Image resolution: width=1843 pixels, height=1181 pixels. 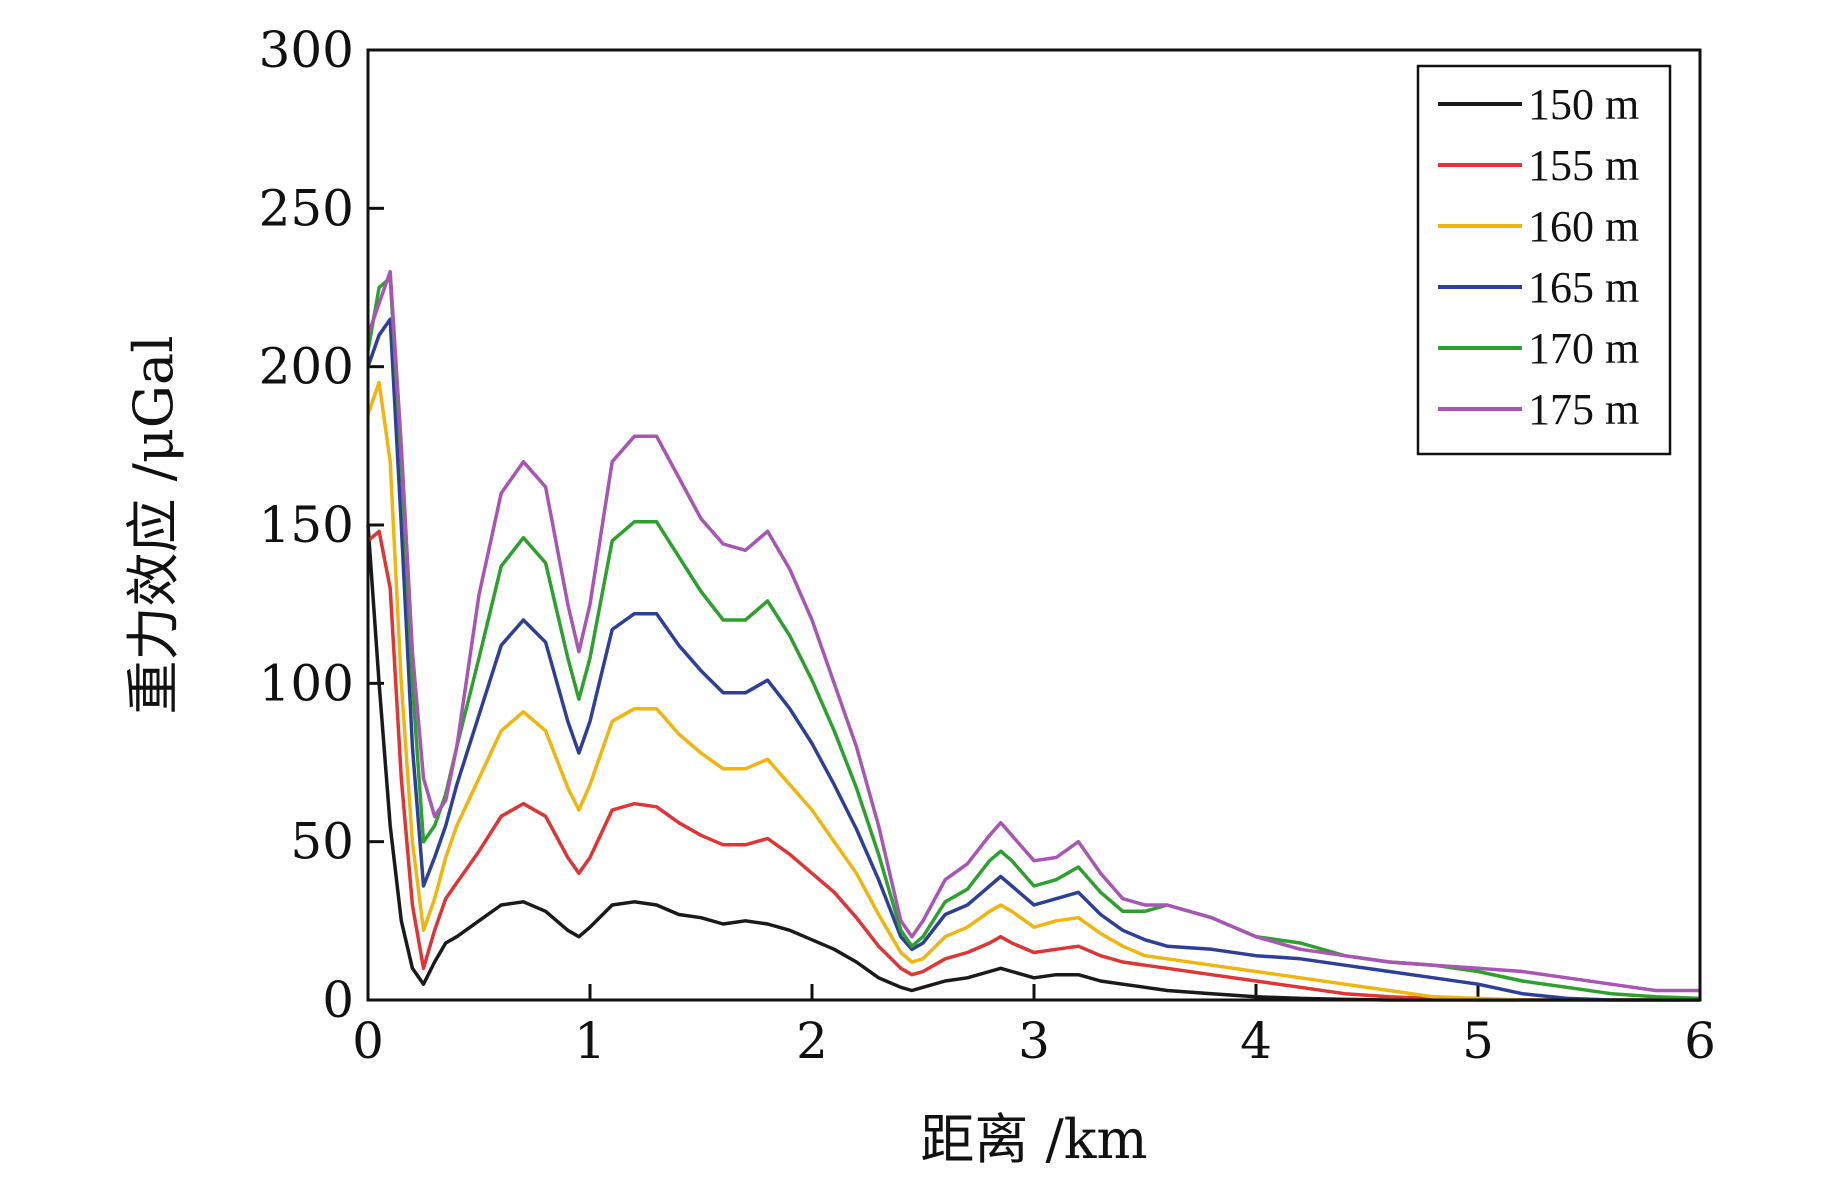 I want to click on y-tick-label: 200, so click(x=306, y=367).